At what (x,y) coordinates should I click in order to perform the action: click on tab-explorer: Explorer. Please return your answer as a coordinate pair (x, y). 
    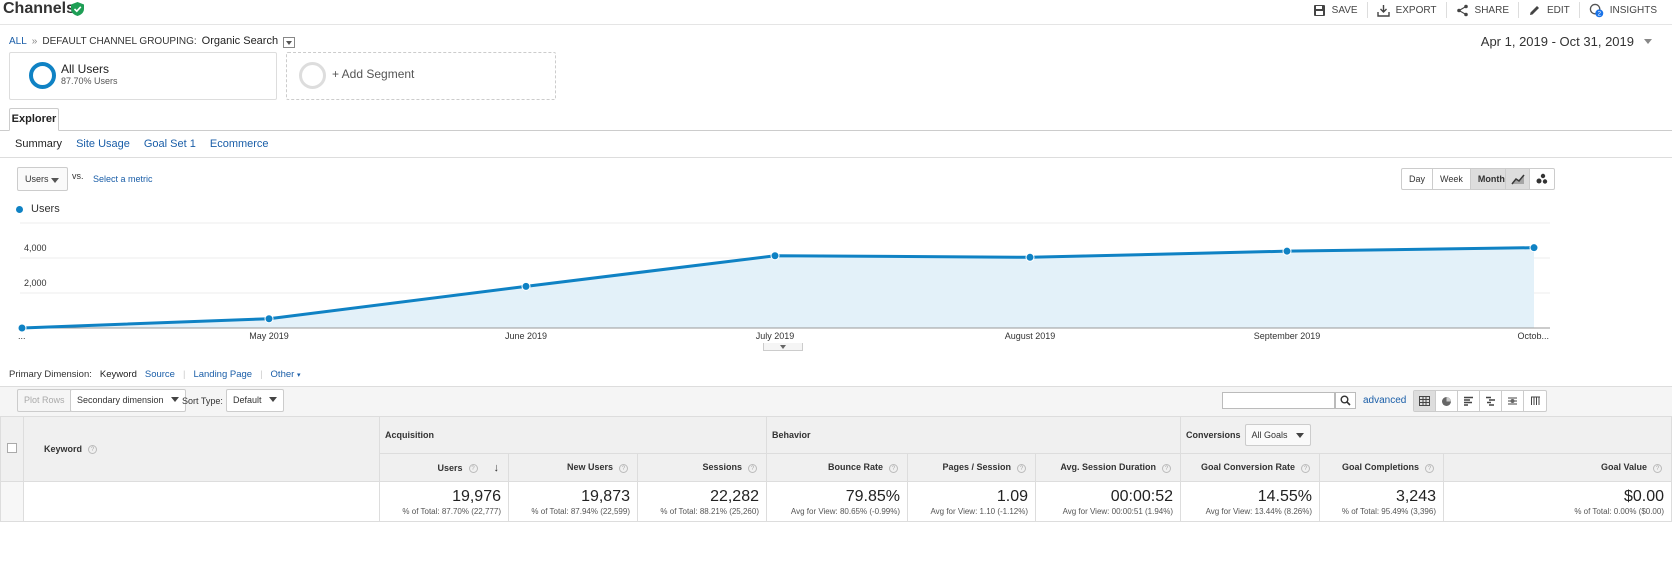
    Looking at the image, I should click on (34, 119).